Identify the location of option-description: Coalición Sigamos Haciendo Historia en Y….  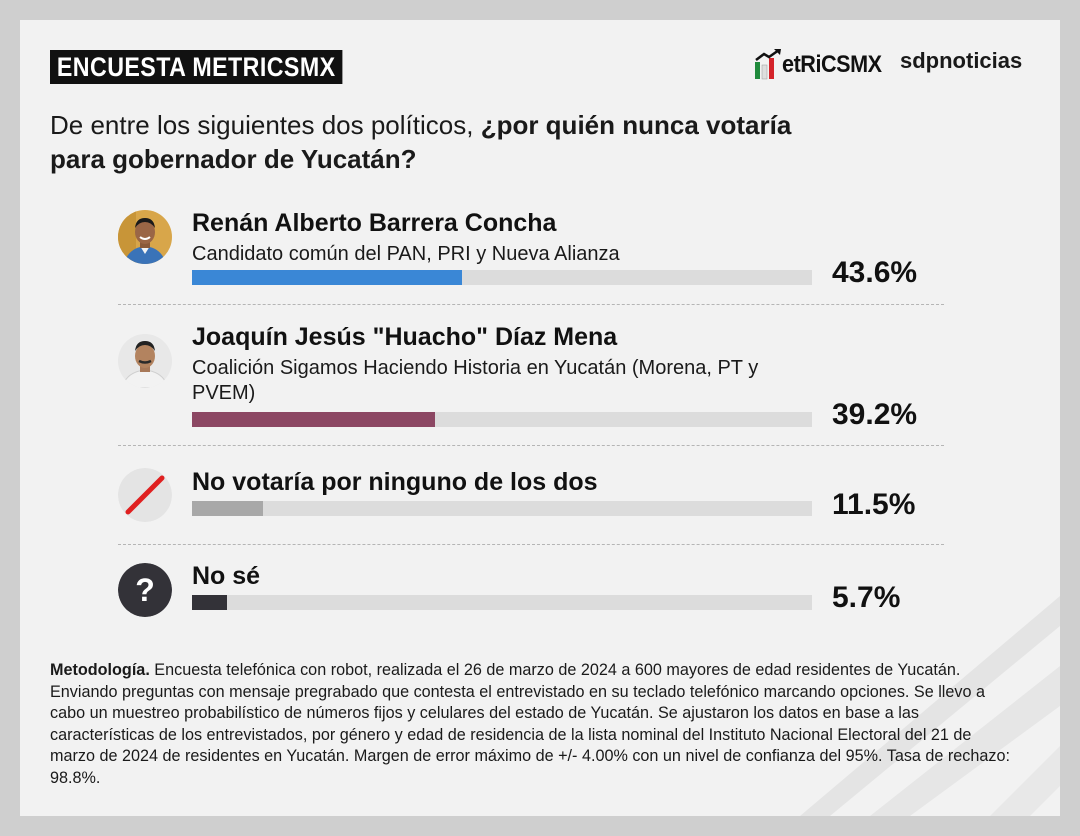
(475, 380).